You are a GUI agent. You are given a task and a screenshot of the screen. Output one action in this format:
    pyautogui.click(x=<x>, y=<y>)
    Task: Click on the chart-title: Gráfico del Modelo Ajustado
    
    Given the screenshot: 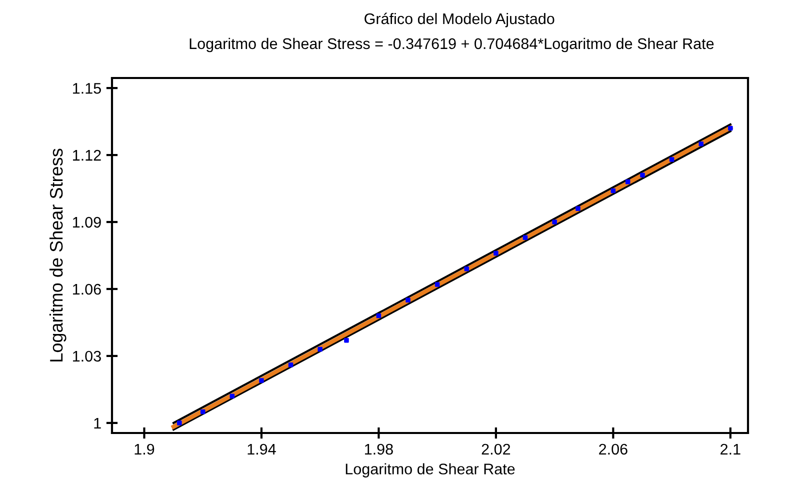 What is the action you would take?
    pyautogui.click(x=459, y=20)
    